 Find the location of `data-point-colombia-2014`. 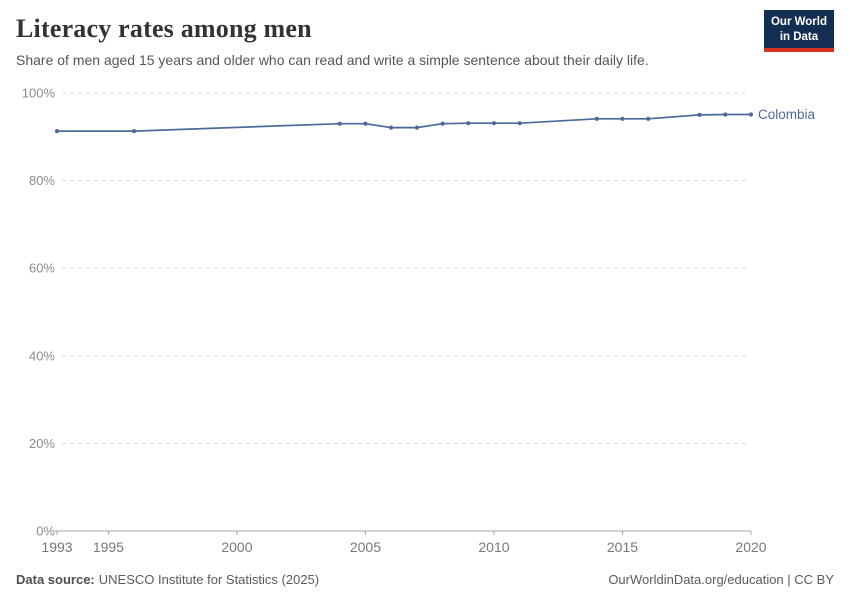

data-point-colombia-2014 is located at coordinates (596, 118).